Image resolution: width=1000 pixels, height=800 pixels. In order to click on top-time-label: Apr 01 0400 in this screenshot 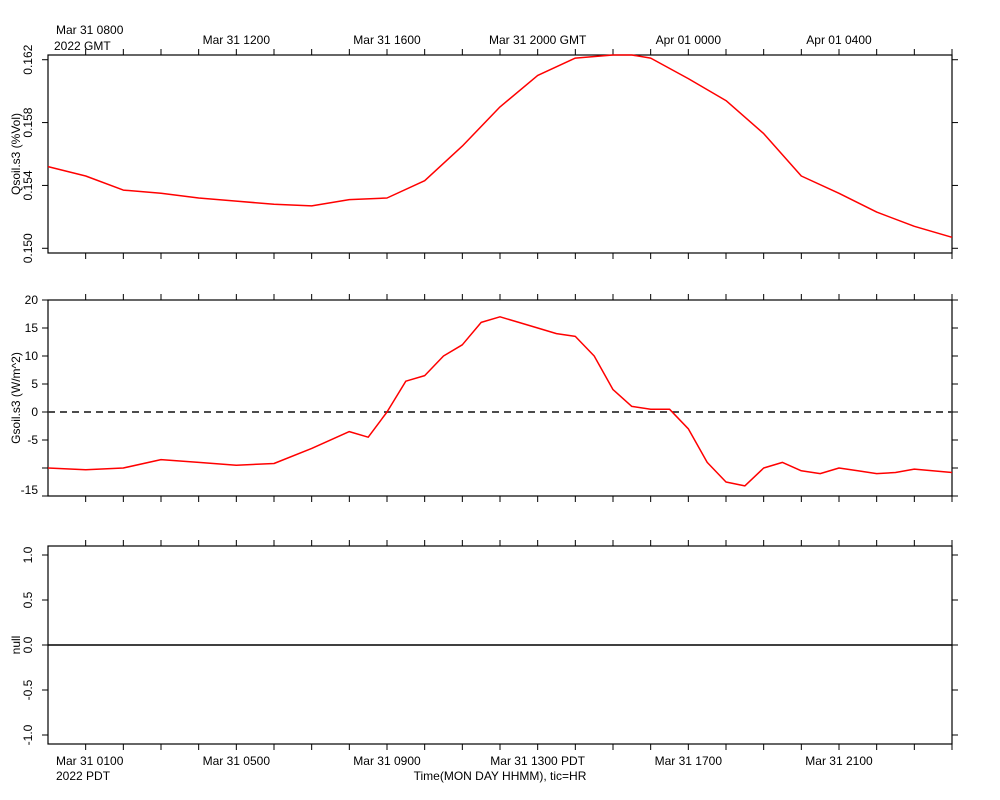, I will do `click(839, 40)`.